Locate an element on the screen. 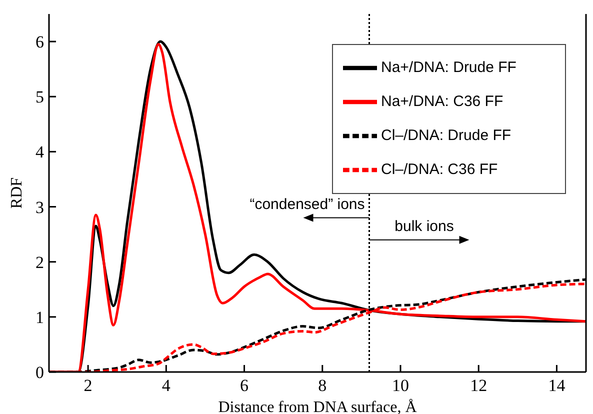  x-tick-label: 12 is located at coordinates (479, 386).